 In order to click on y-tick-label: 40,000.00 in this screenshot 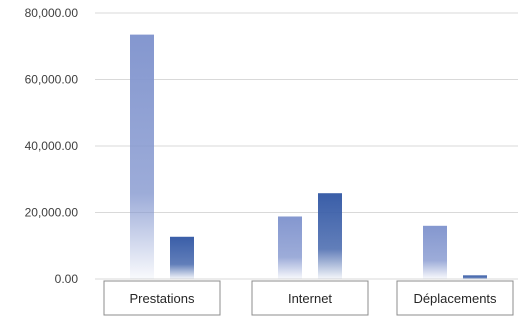, I will do `click(52, 146)`.